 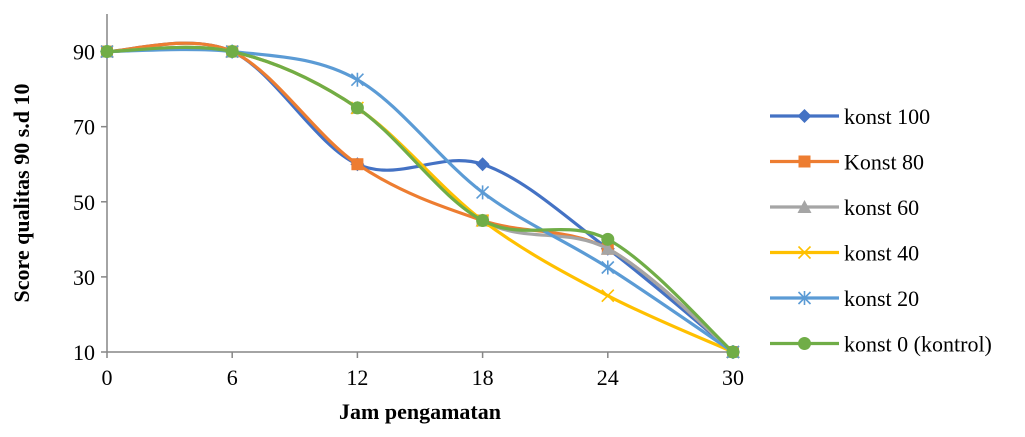 I want to click on x-tick-label: 24, so click(x=608, y=377).